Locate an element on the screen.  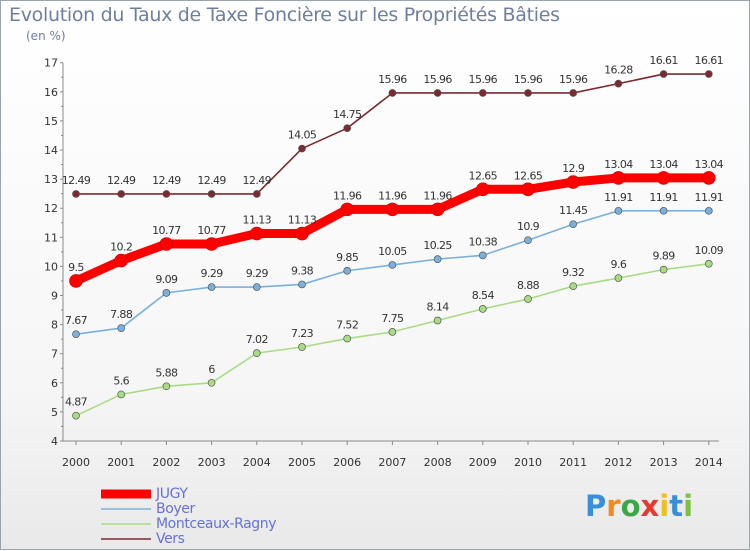
y-axis-tick-label: 5 is located at coordinates (54, 412).